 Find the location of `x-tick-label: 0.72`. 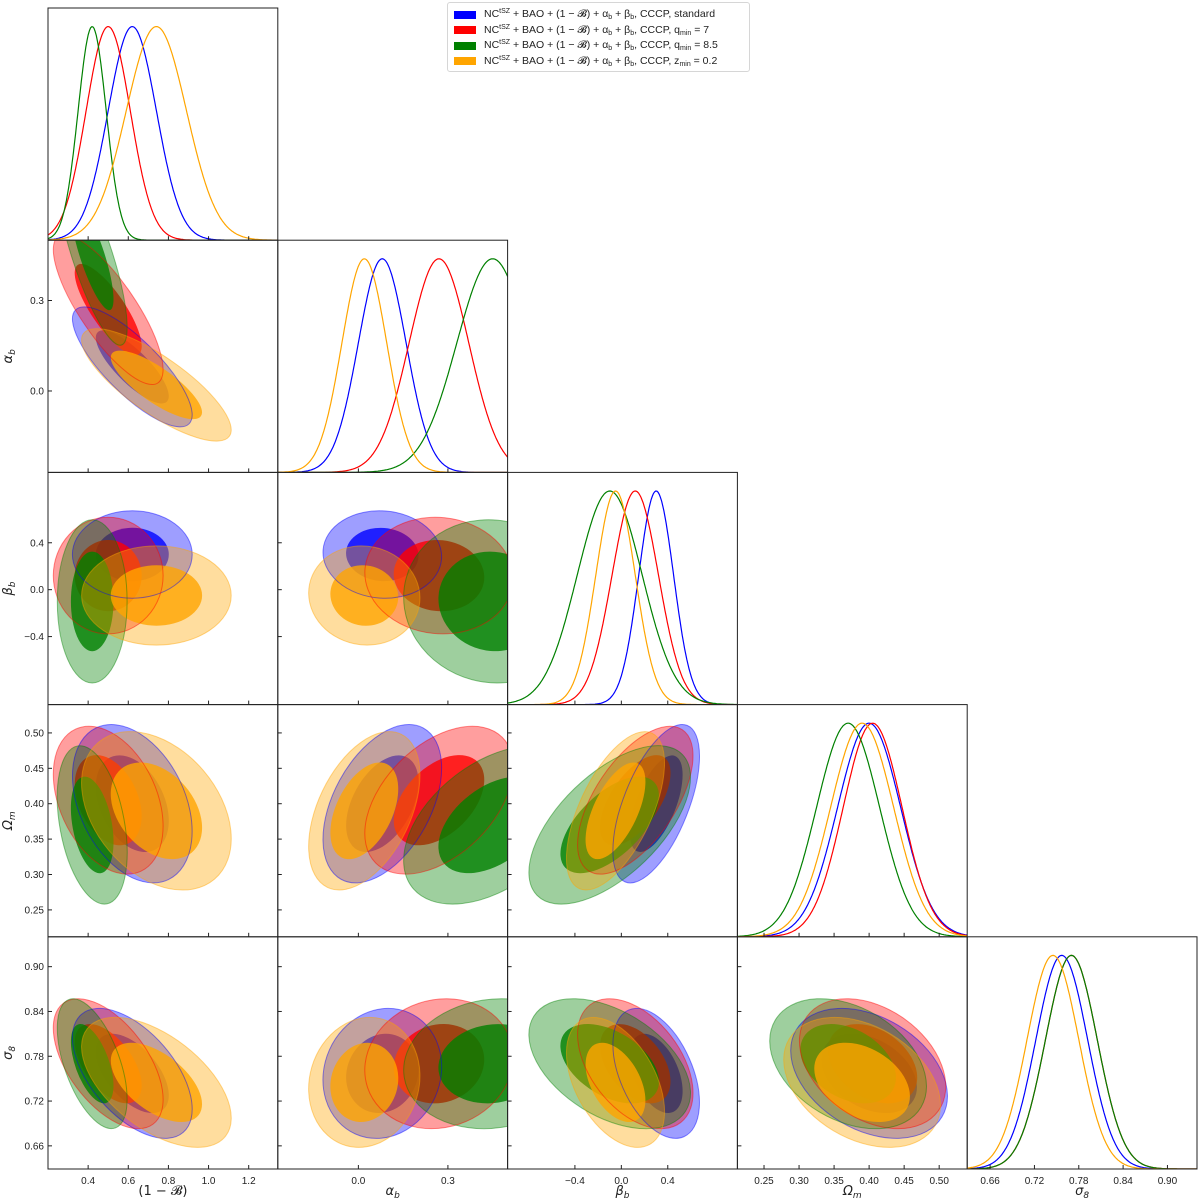

x-tick-label: 0.72 is located at coordinates (1035, 1181).